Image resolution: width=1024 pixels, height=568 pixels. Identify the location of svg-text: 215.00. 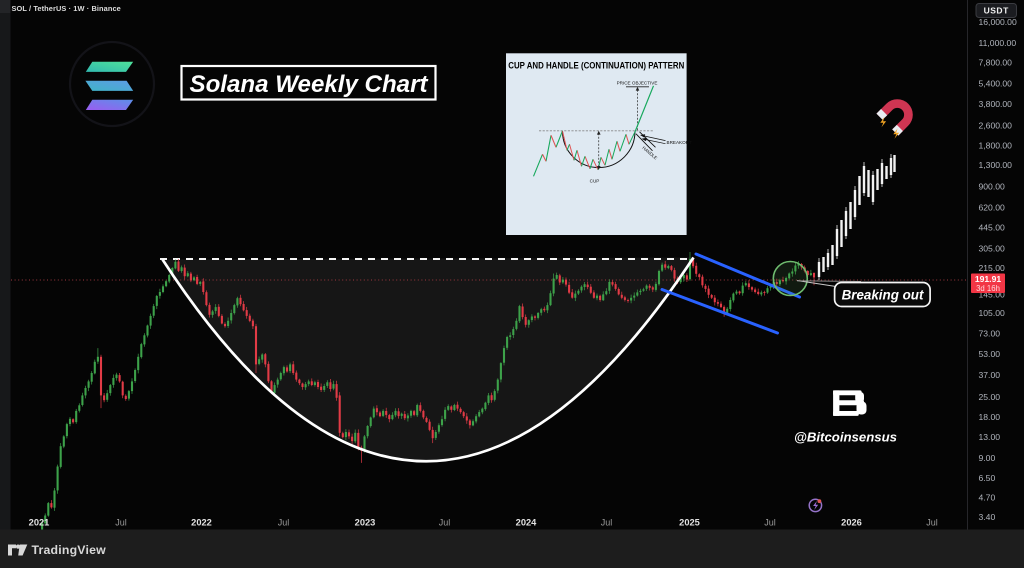
(992, 268).